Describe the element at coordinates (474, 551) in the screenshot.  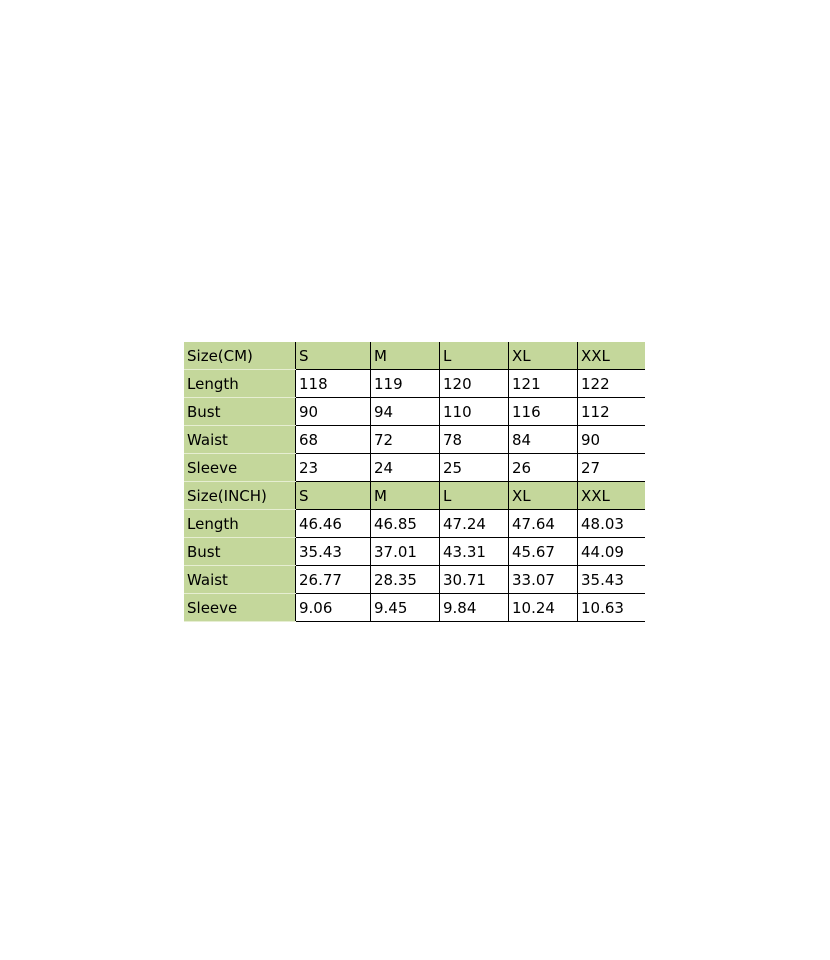
I see `value-cell: 43.31` at that location.